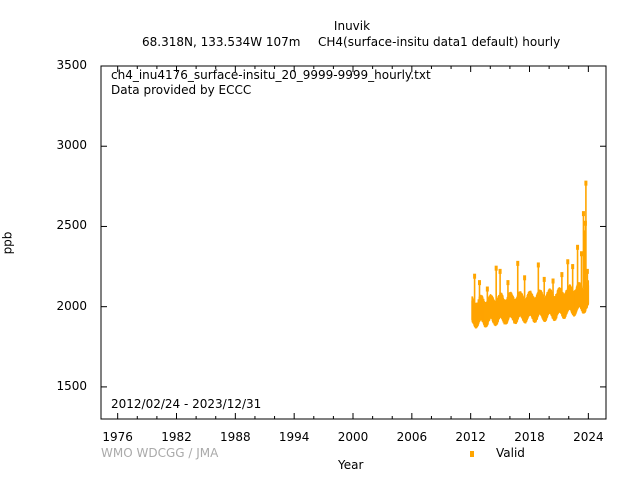  I want to click on x-tick-label: 2000, so click(353, 437).